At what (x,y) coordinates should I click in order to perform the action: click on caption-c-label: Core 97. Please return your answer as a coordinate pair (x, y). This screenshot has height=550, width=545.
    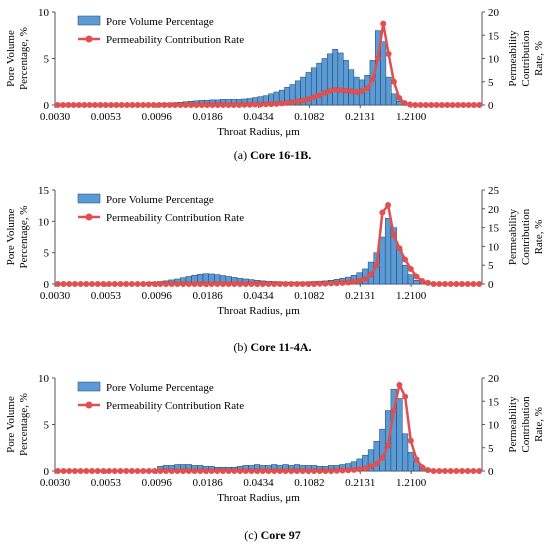
    Looking at the image, I should click on (280, 535).